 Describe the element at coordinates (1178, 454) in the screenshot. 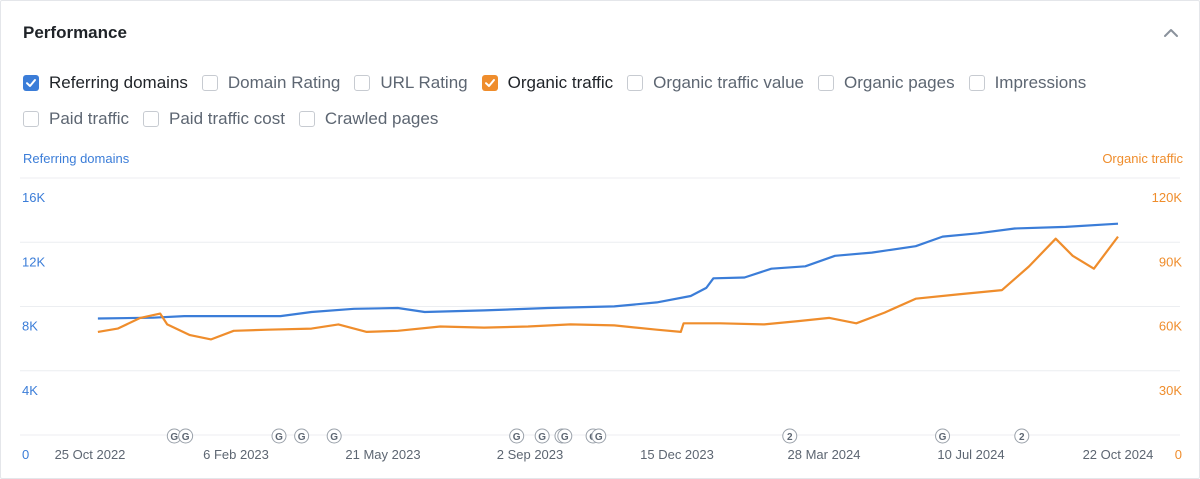

I see `right-axis-tick: 0` at that location.